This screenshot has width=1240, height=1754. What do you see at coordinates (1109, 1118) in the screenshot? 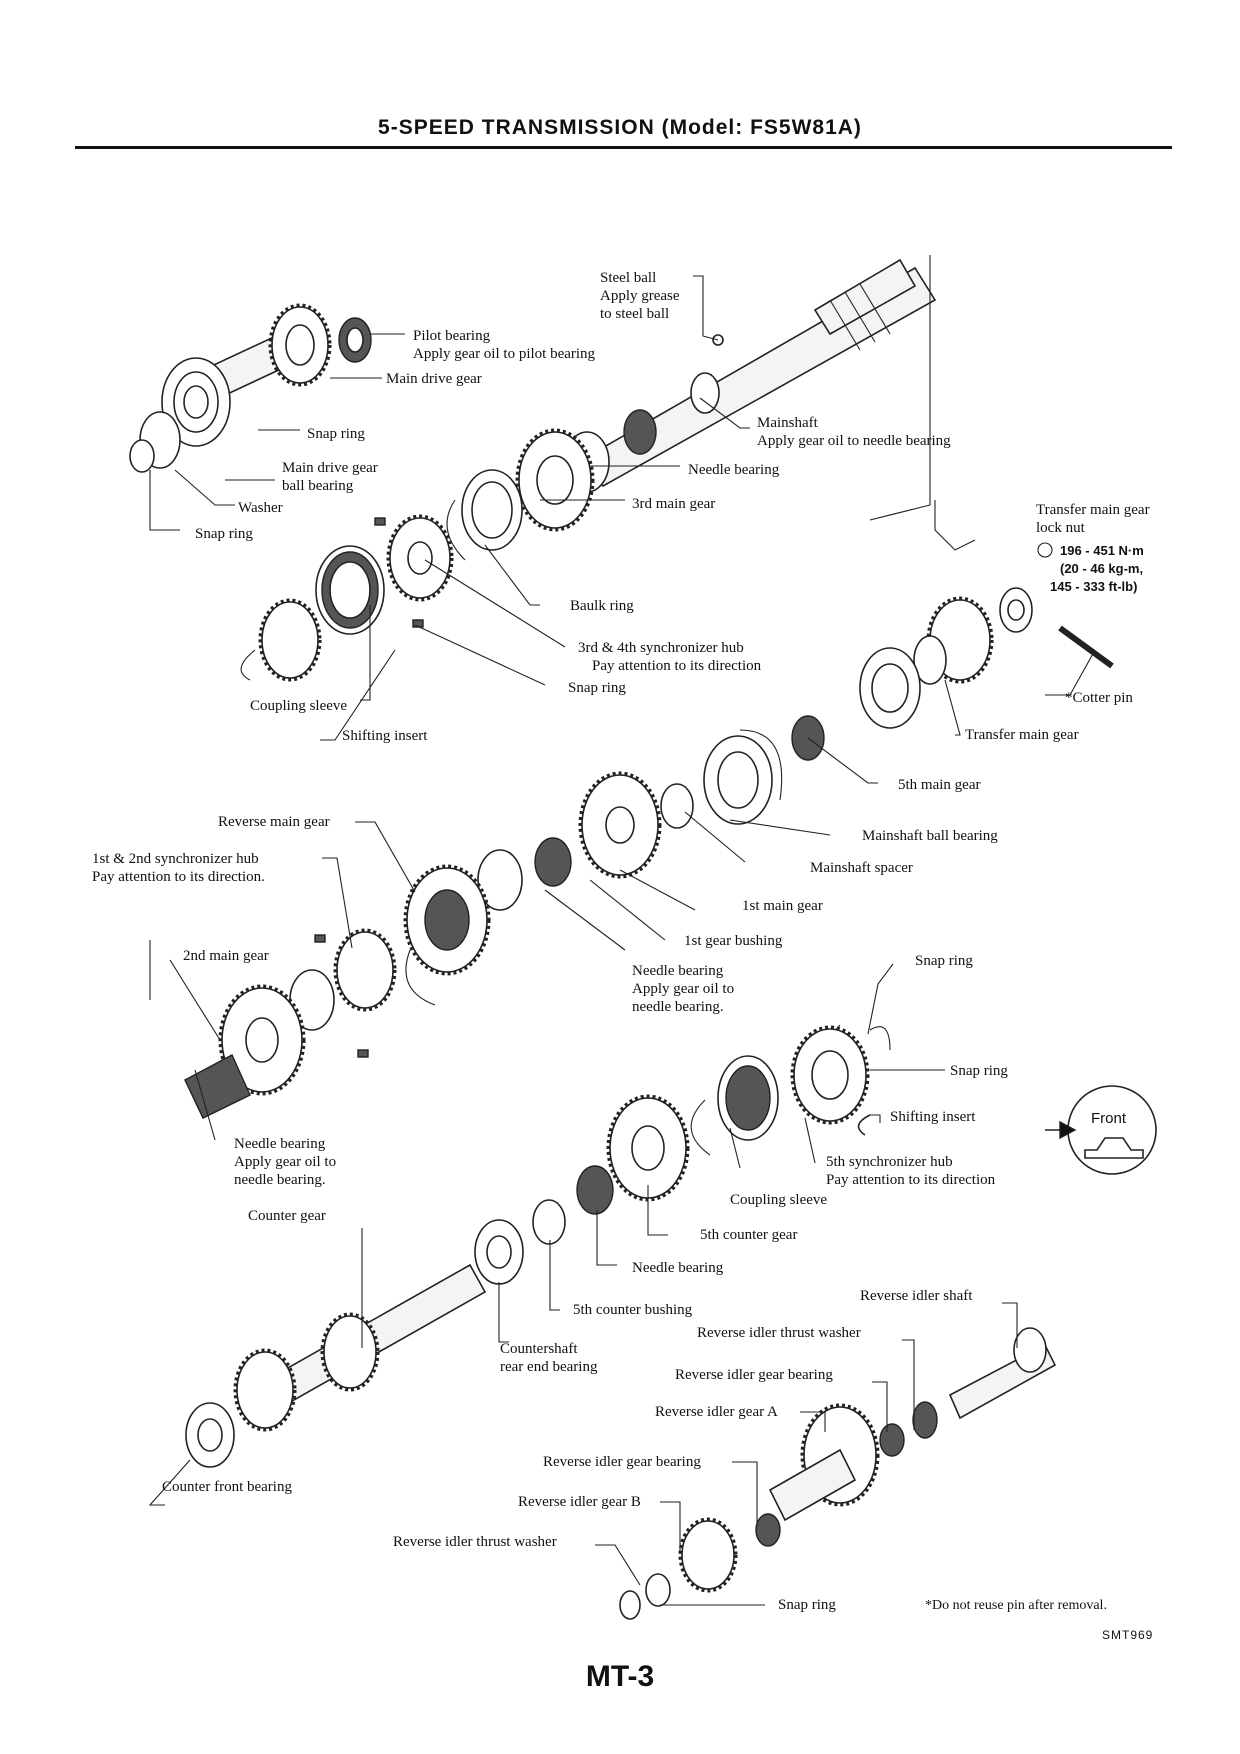
I see `label-front: Front` at bounding box center [1109, 1118].